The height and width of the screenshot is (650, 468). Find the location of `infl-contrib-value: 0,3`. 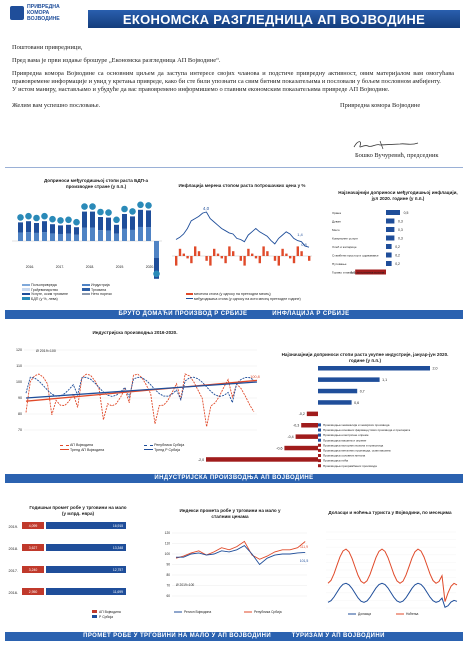

infl-contrib-value: 0,3 is located at coordinates (400, 239).